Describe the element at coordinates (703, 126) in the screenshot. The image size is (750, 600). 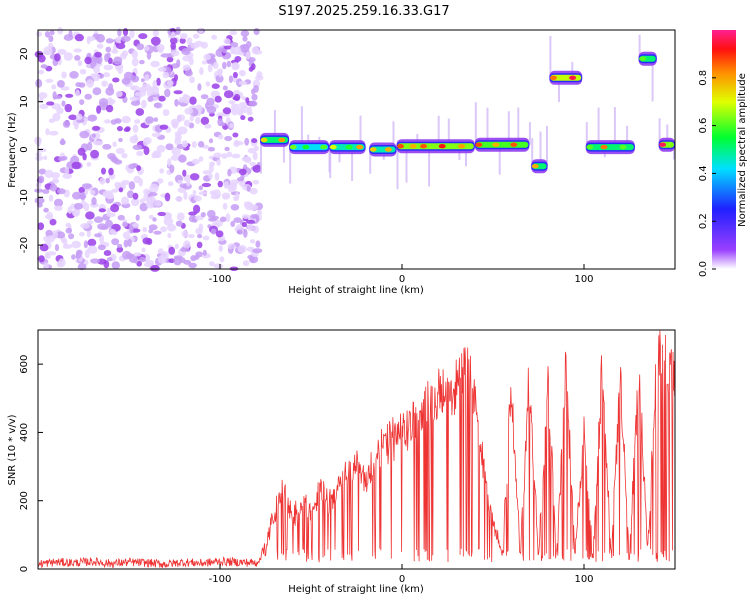
I see `colorbar-tick-label: 0.6` at that location.